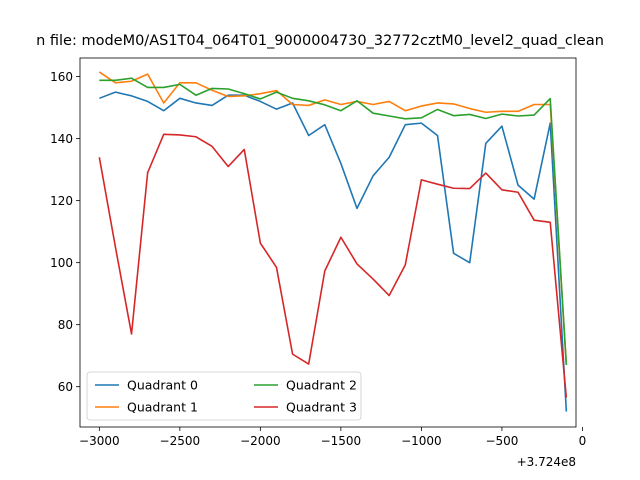 This screenshot has width=640, height=480. What do you see at coordinates (162, 385) in the screenshot?
I see `legend-label-quadrant-0: Quadrant 0` at bounding box center [162, 385].